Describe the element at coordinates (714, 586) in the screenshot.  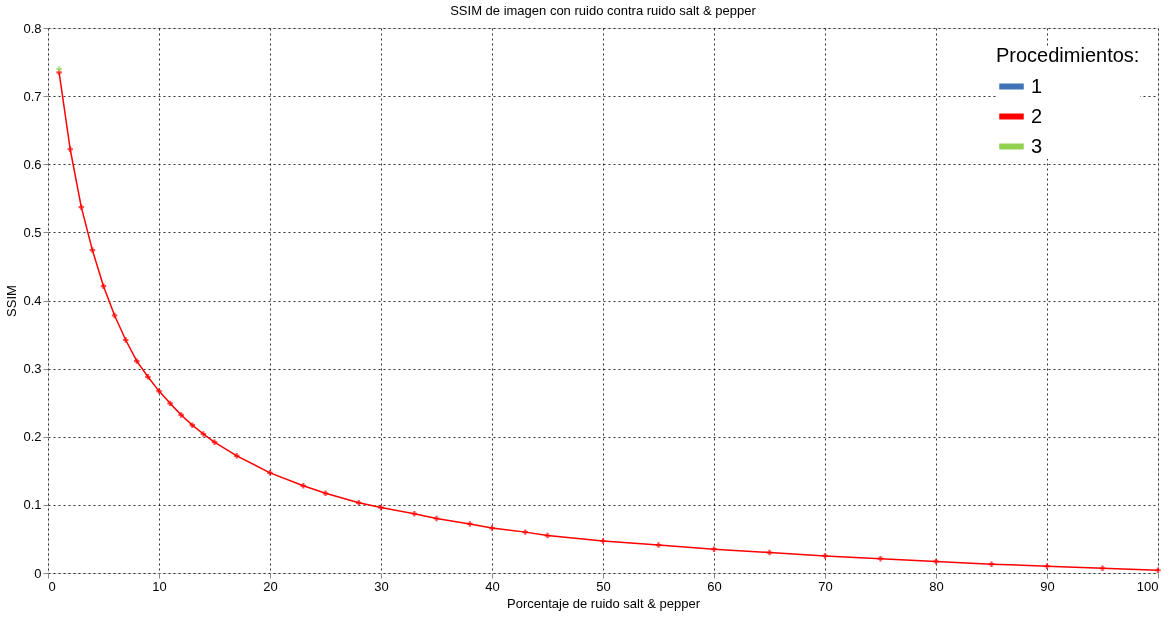
I see `x-tick-label: 60` at that location.